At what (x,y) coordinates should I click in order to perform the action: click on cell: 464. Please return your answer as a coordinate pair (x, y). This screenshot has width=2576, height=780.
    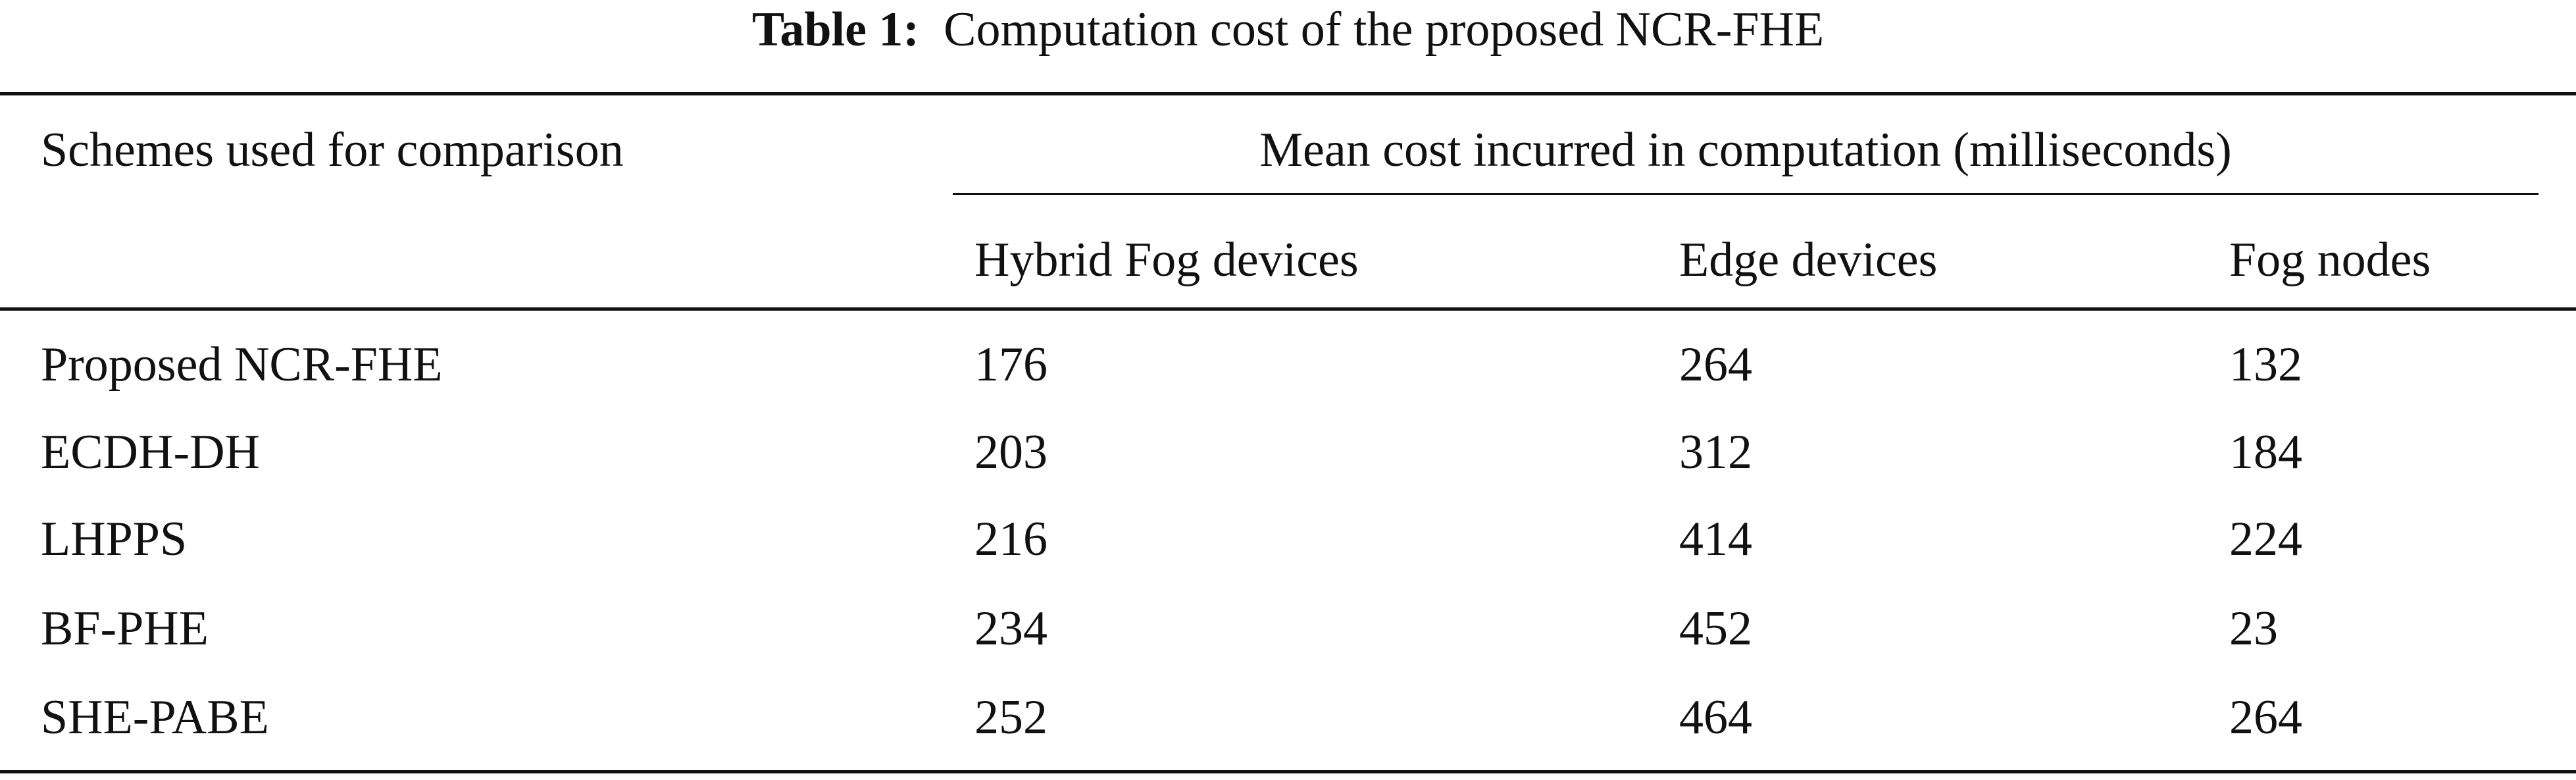
    Looking at the image, I should click on (1716, 717).